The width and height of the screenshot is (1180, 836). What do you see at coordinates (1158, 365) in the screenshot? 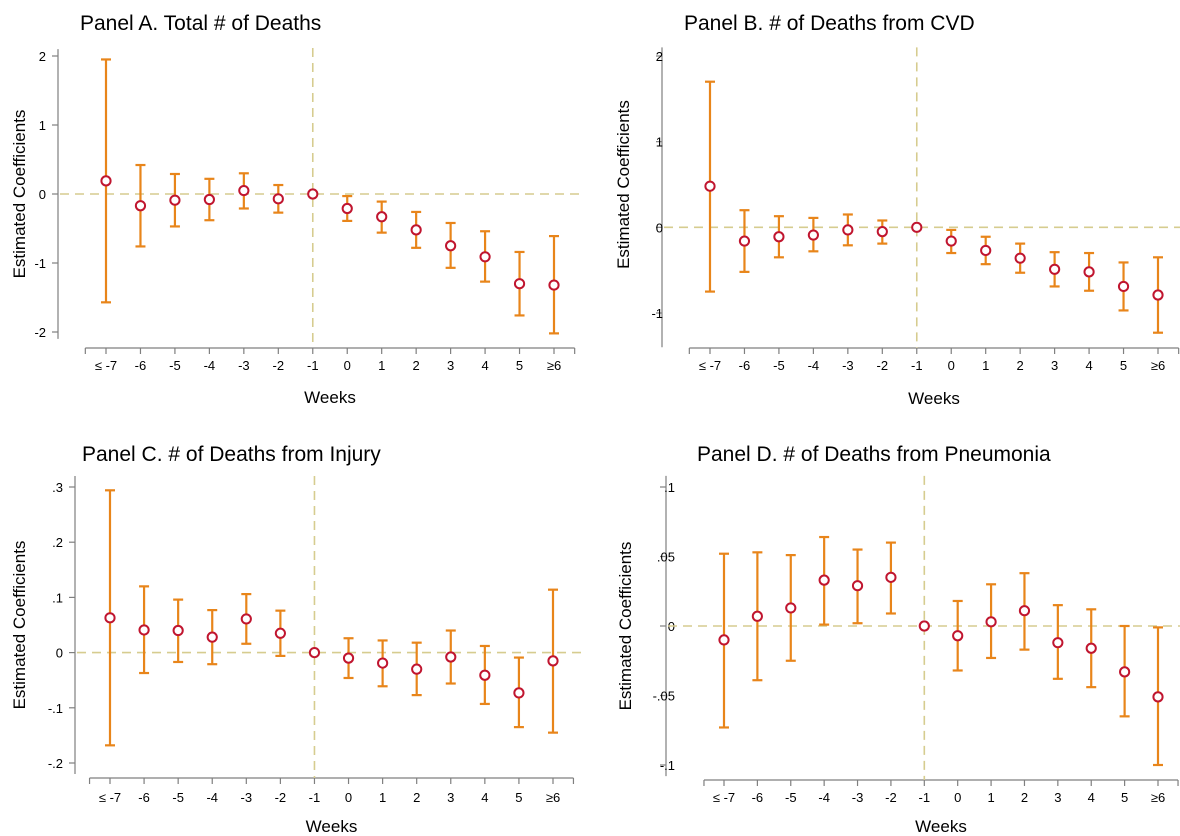
I see `x-tick-label: ≥6` at bounding box center [1158, 365].